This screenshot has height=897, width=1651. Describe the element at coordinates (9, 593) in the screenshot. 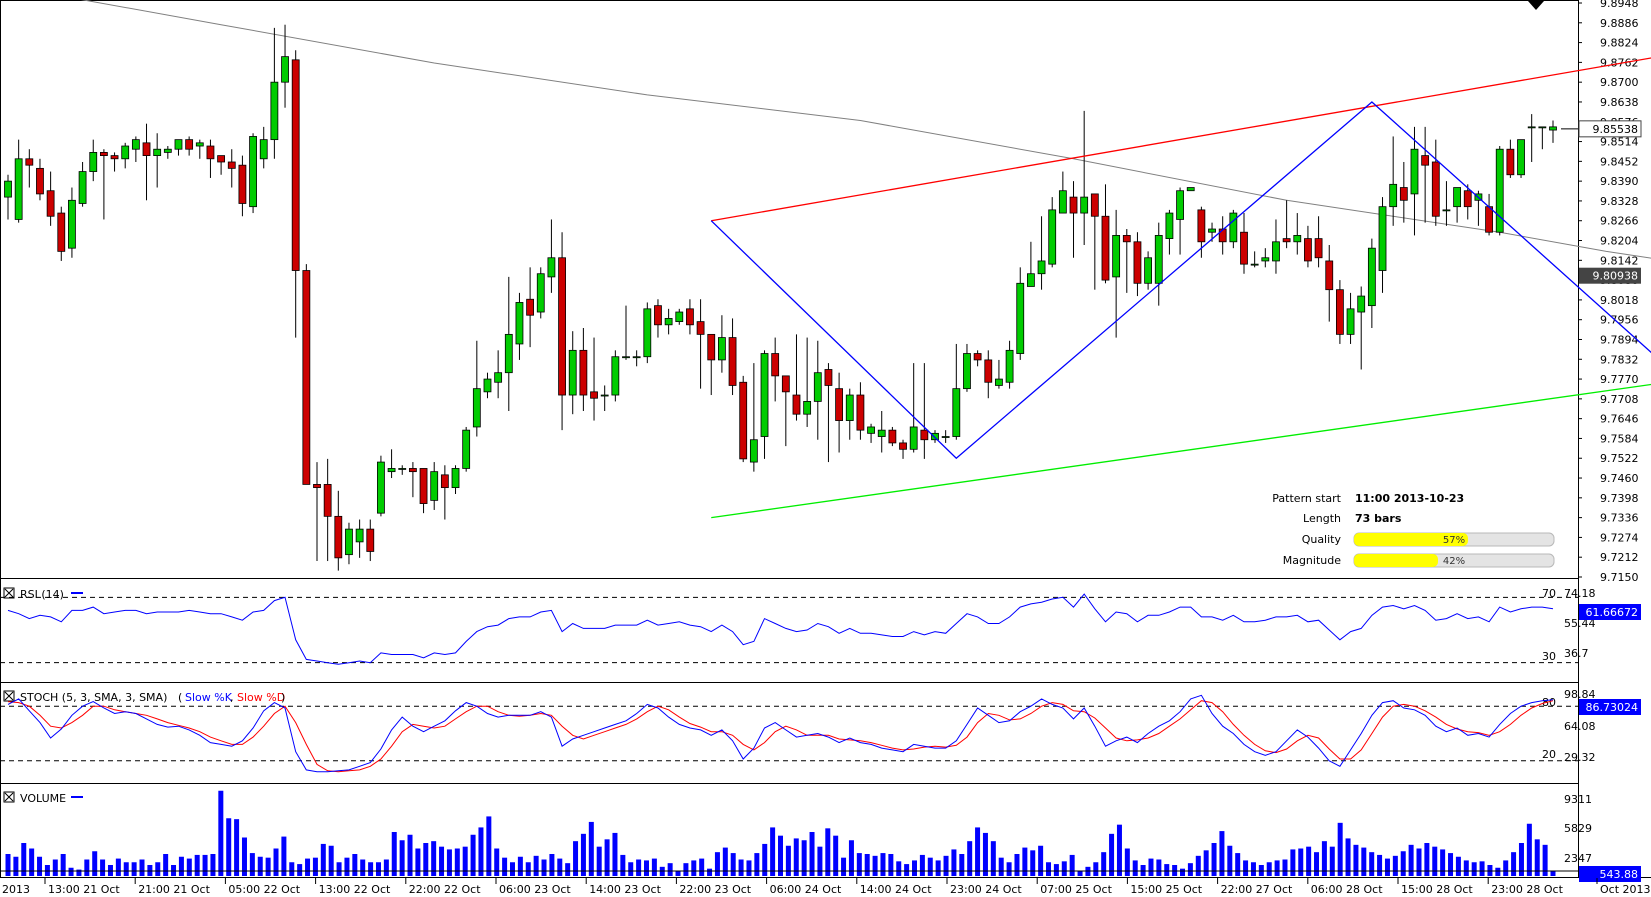

I see `rsi-close-icon` at that location.